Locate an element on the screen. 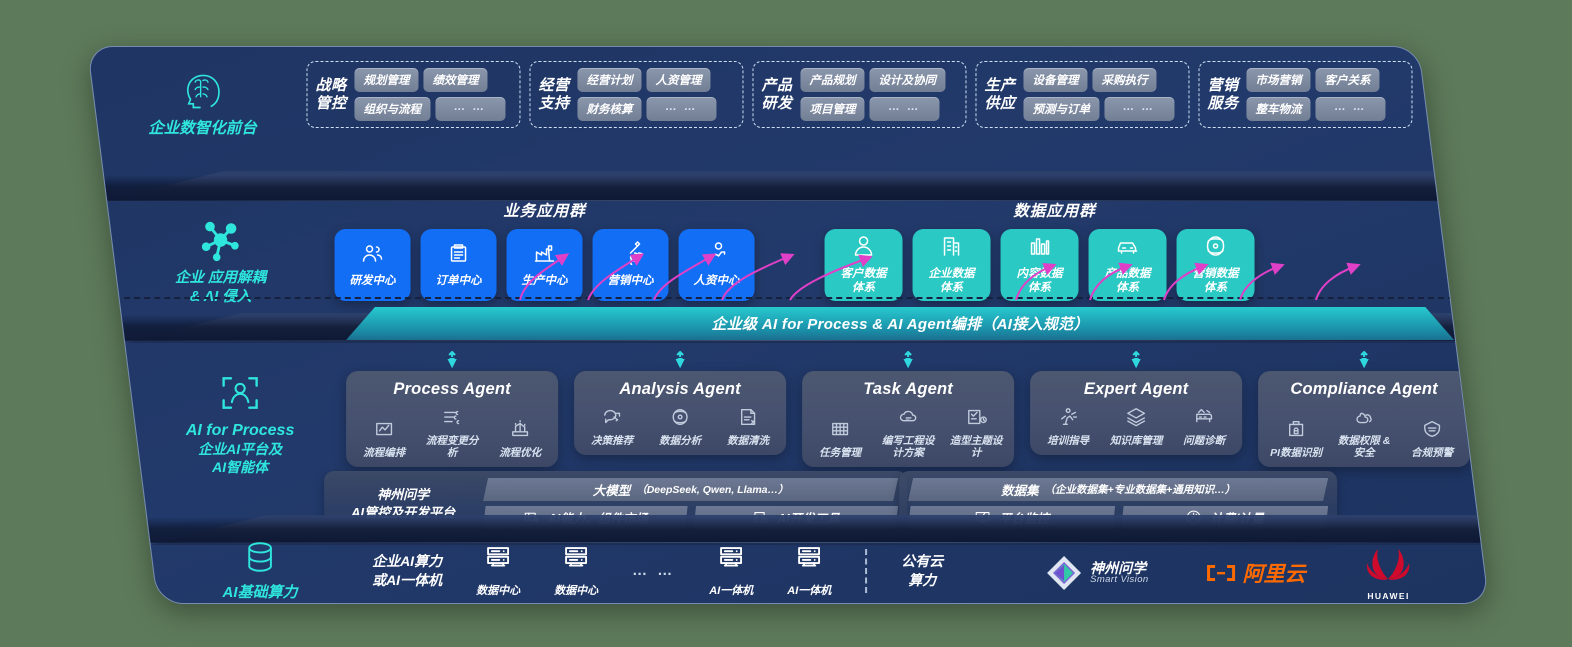 This screenshot has height=647, width=1572. agent-sub-1: 知识库管理 is located at coordinates (1136, 426).